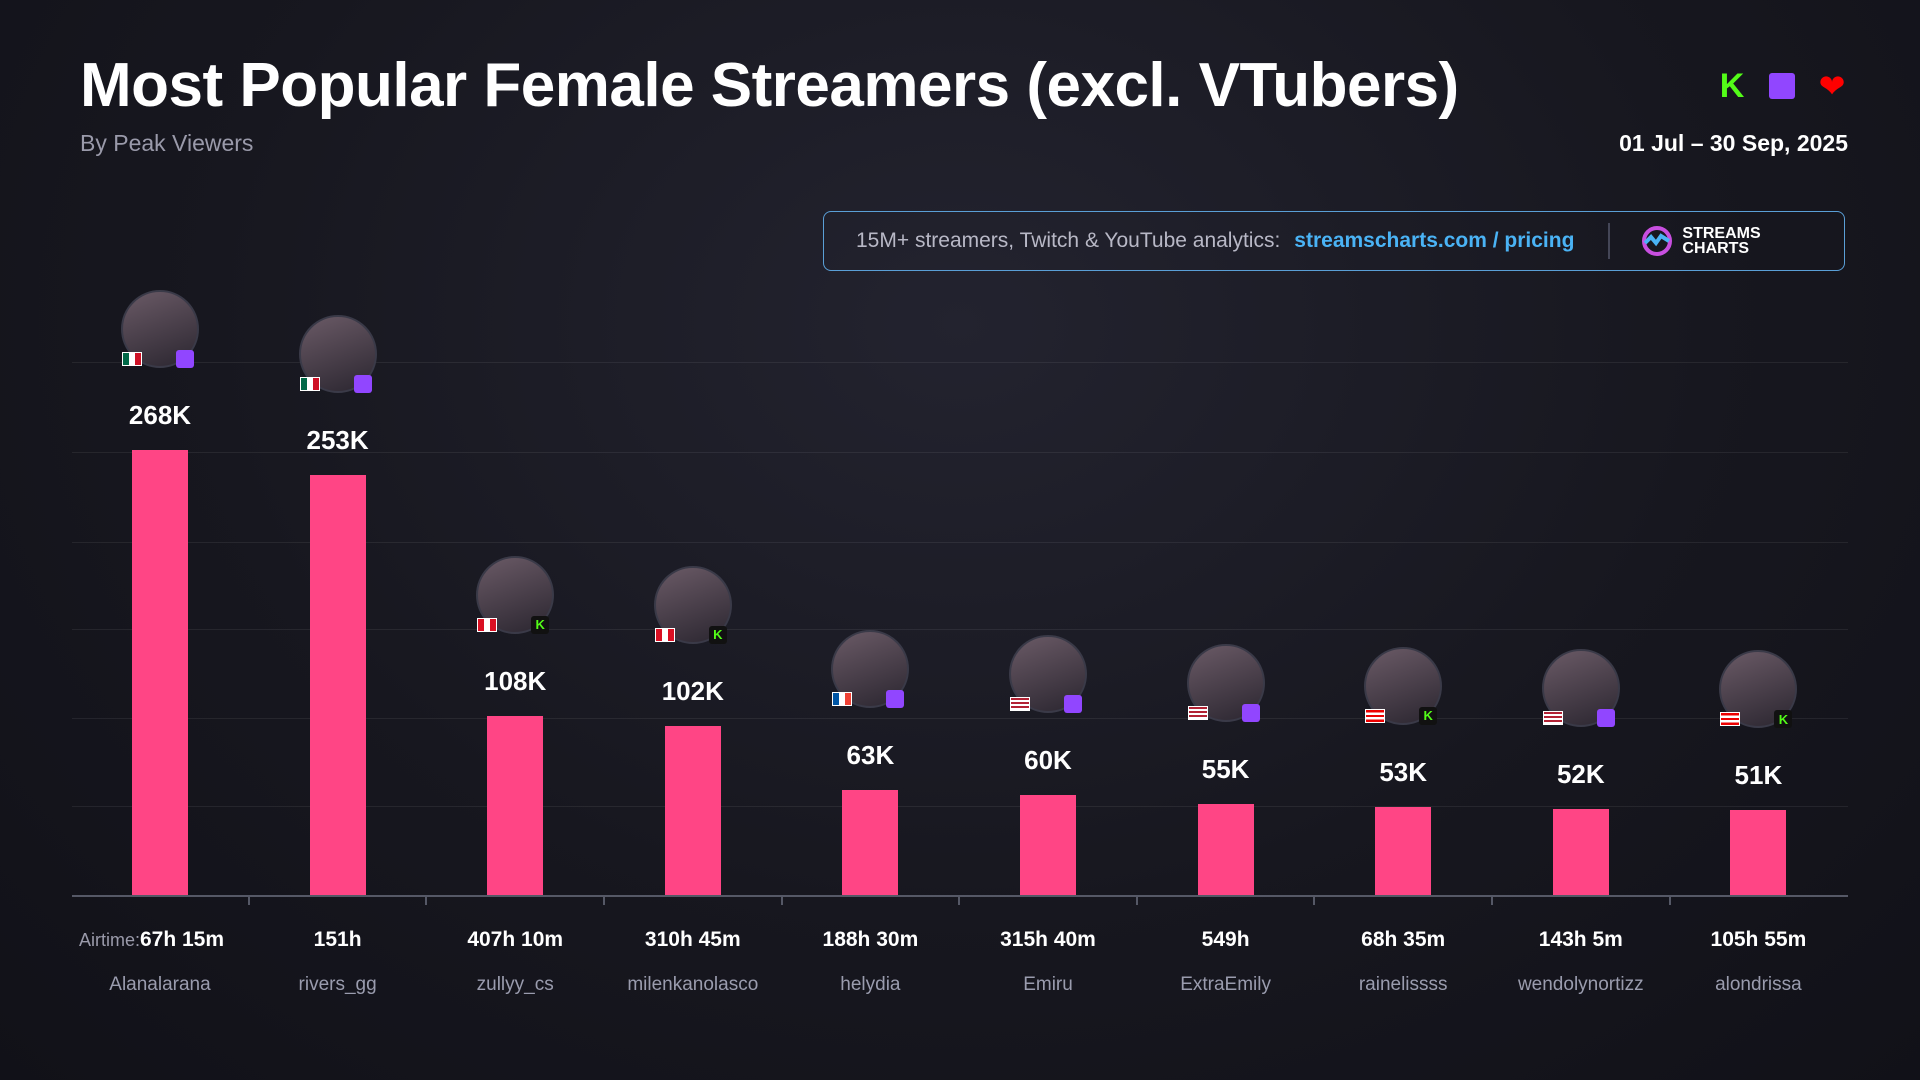  What do you see at coordinates (870, 984) in the screenshot?
I see `streamer-name: helydia` at bounding box center [870, 984].